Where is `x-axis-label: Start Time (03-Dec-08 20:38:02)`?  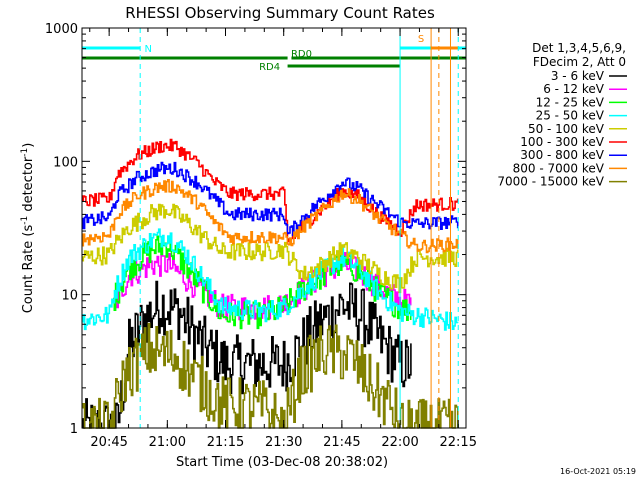
x-axis-label: Start Time (03-Dec-08 20:38:02) is located at coordinates (282, 462).